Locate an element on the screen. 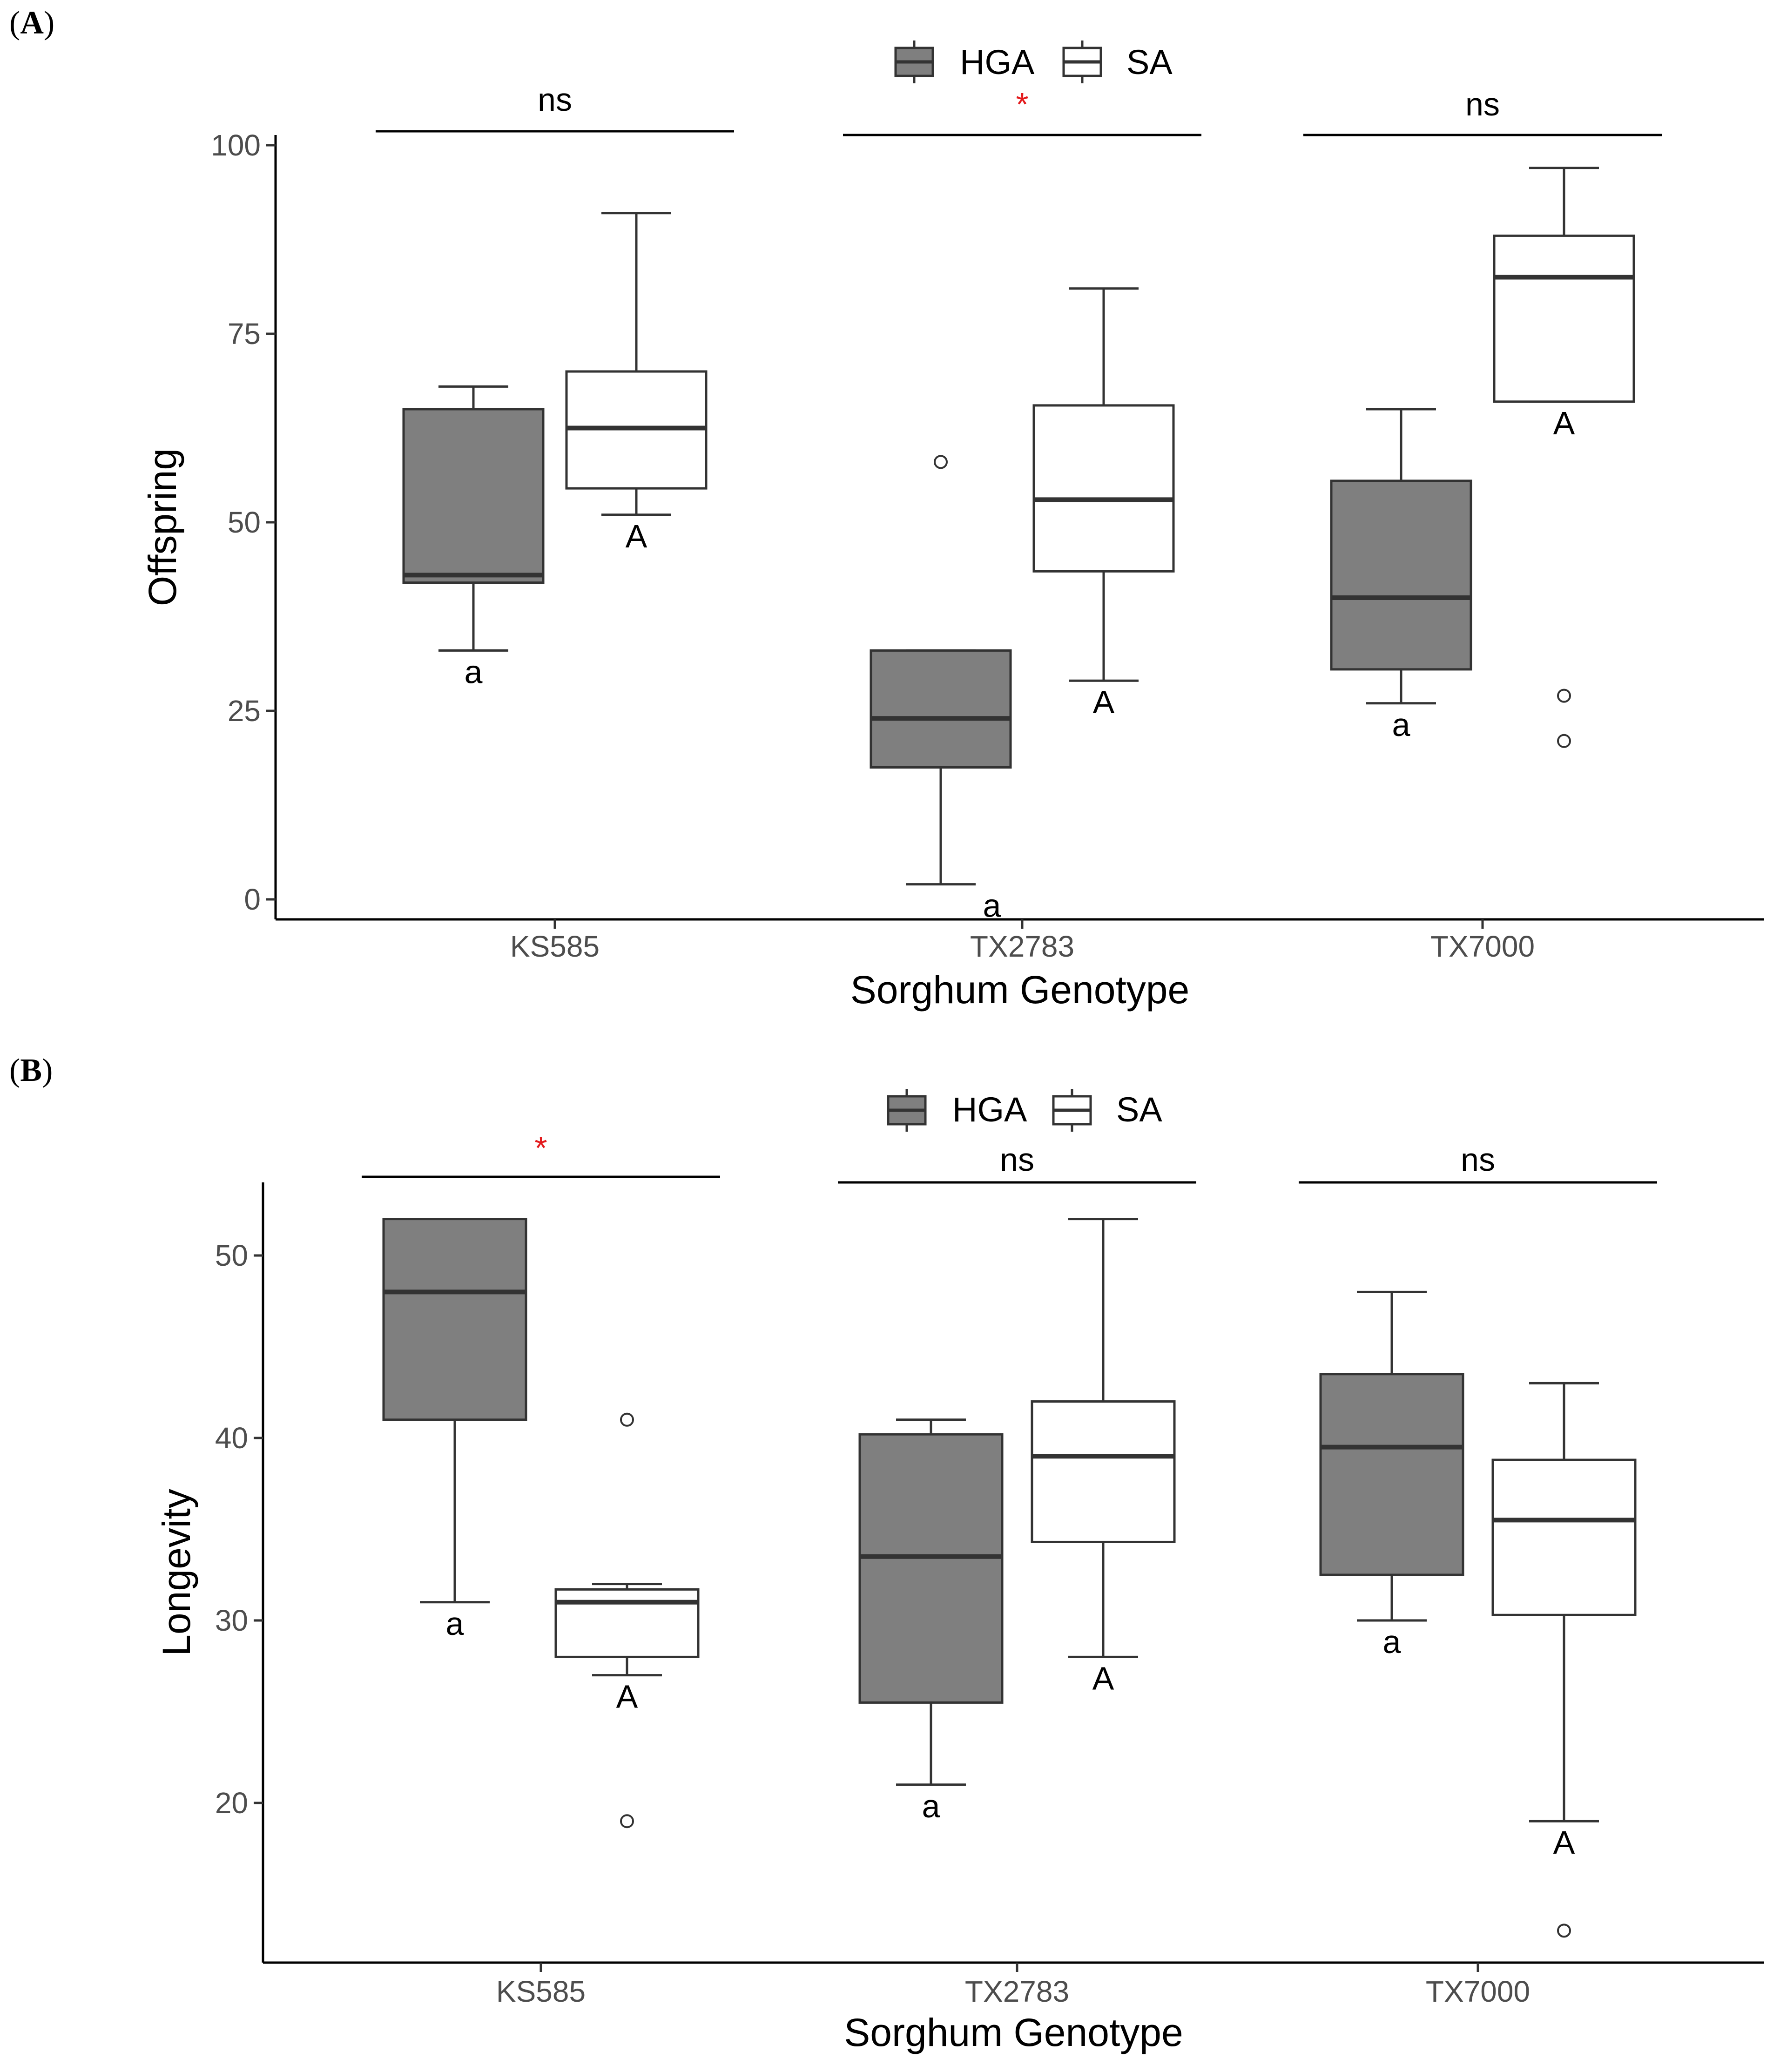 This screenshot has width=1780, height=2072. y-tick-label: 0 is located at coordinates (252, 899).